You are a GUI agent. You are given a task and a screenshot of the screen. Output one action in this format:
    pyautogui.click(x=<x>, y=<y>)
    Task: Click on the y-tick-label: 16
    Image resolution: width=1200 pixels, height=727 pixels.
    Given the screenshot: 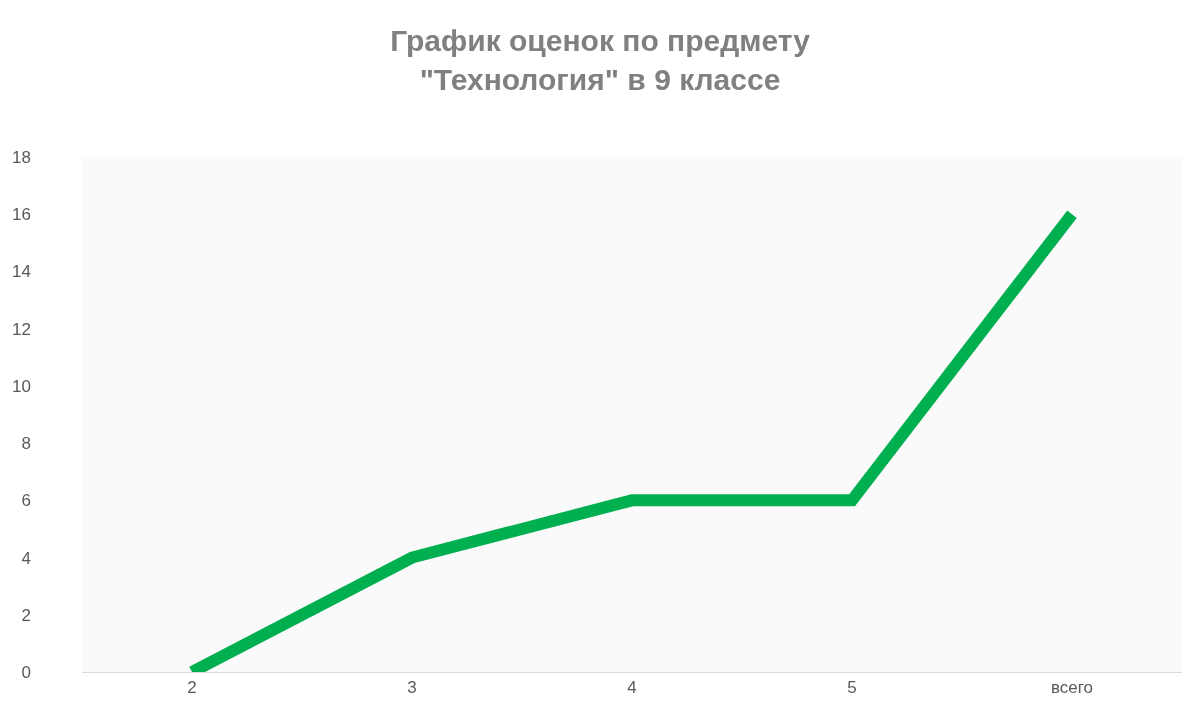 What is the action you would take?
    pyautogui.click(x=21, y=215)
    